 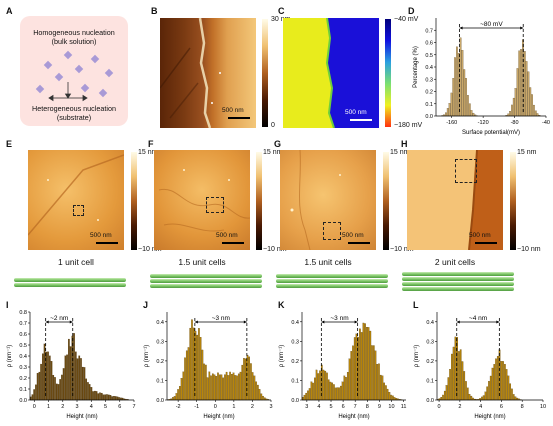 I want to click on afm-height-image-g: 500 nm, so click(x=328, y=200).